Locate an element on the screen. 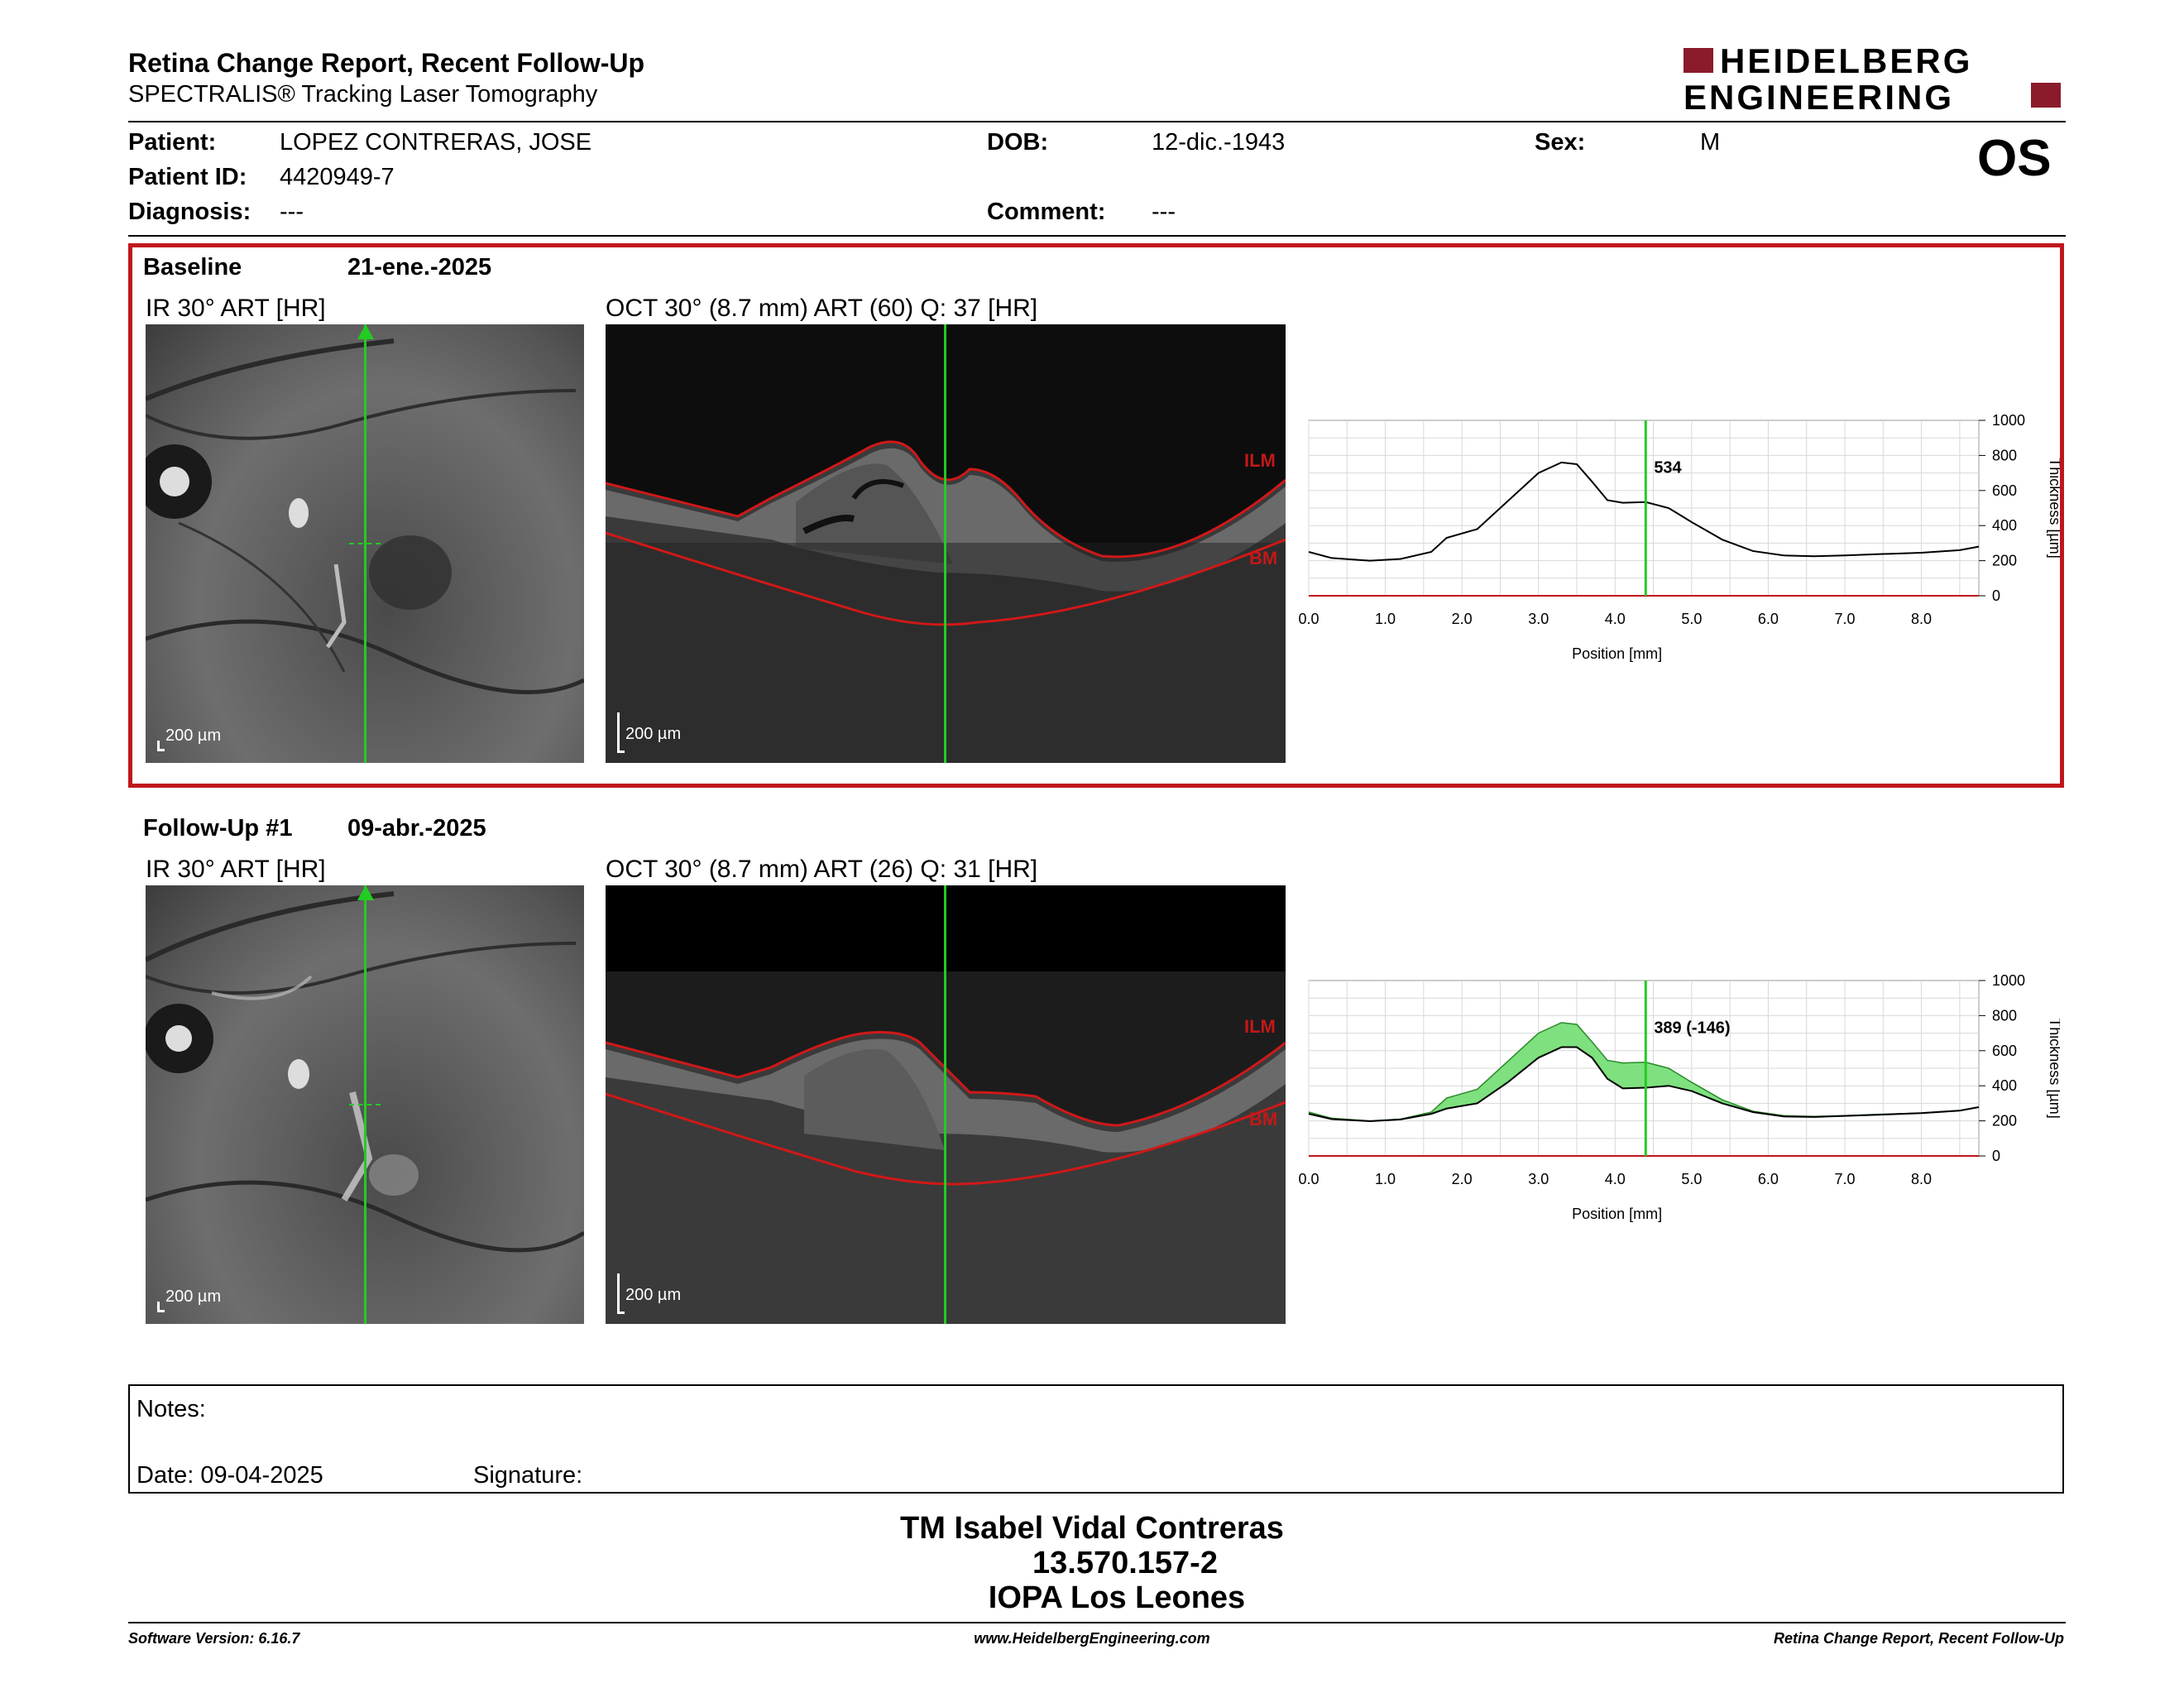  baseline-oct-scale-label: 200 µm is located at coordinates (653, 734).